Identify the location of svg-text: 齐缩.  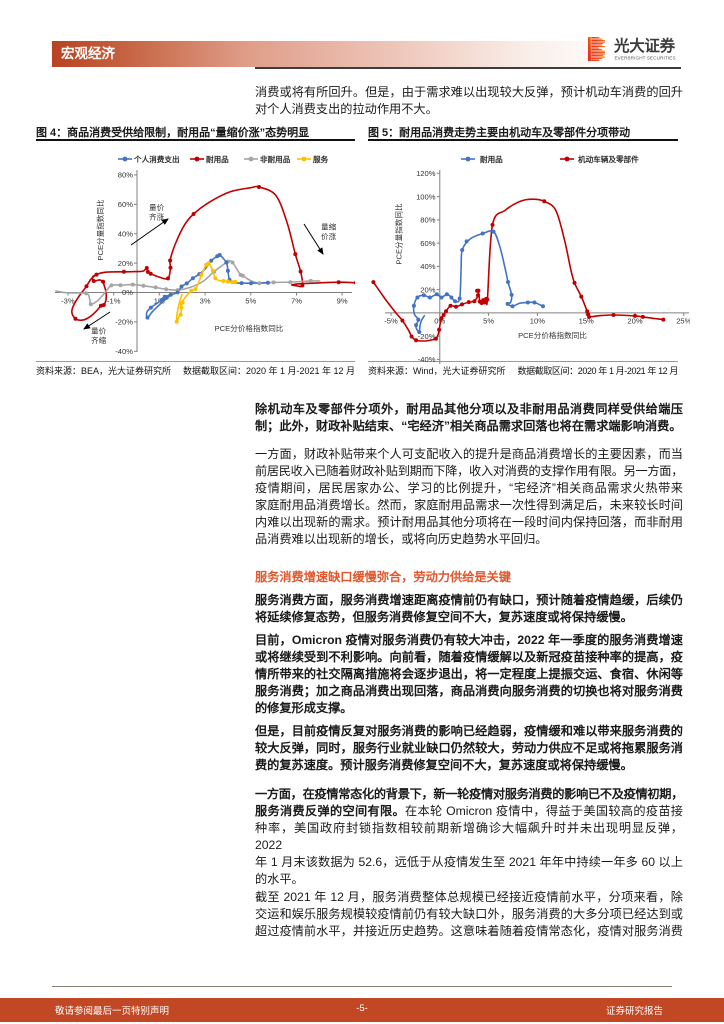
(99, 340).